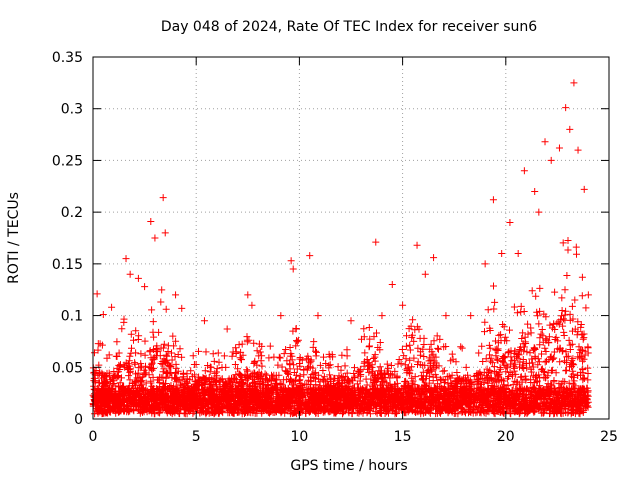  What do you see at coordinates (403, 437) in the screenshot?
I see `x-tick-label: 15` at bounding box center [403, 437].